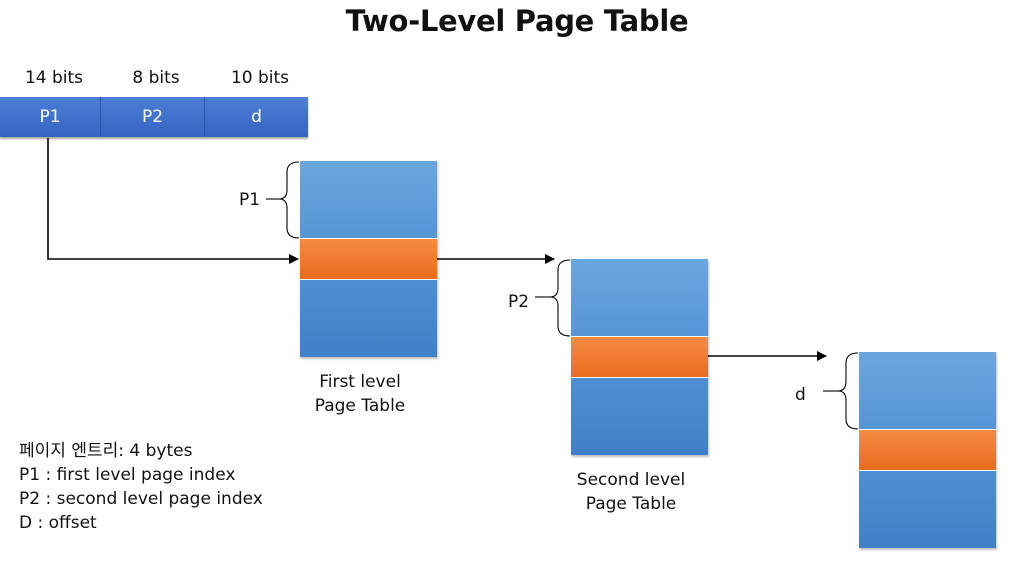 This screenshot has height=571, width=1011. I want to click on logical-address-bar: P1 P2 d, so click(154, 117).